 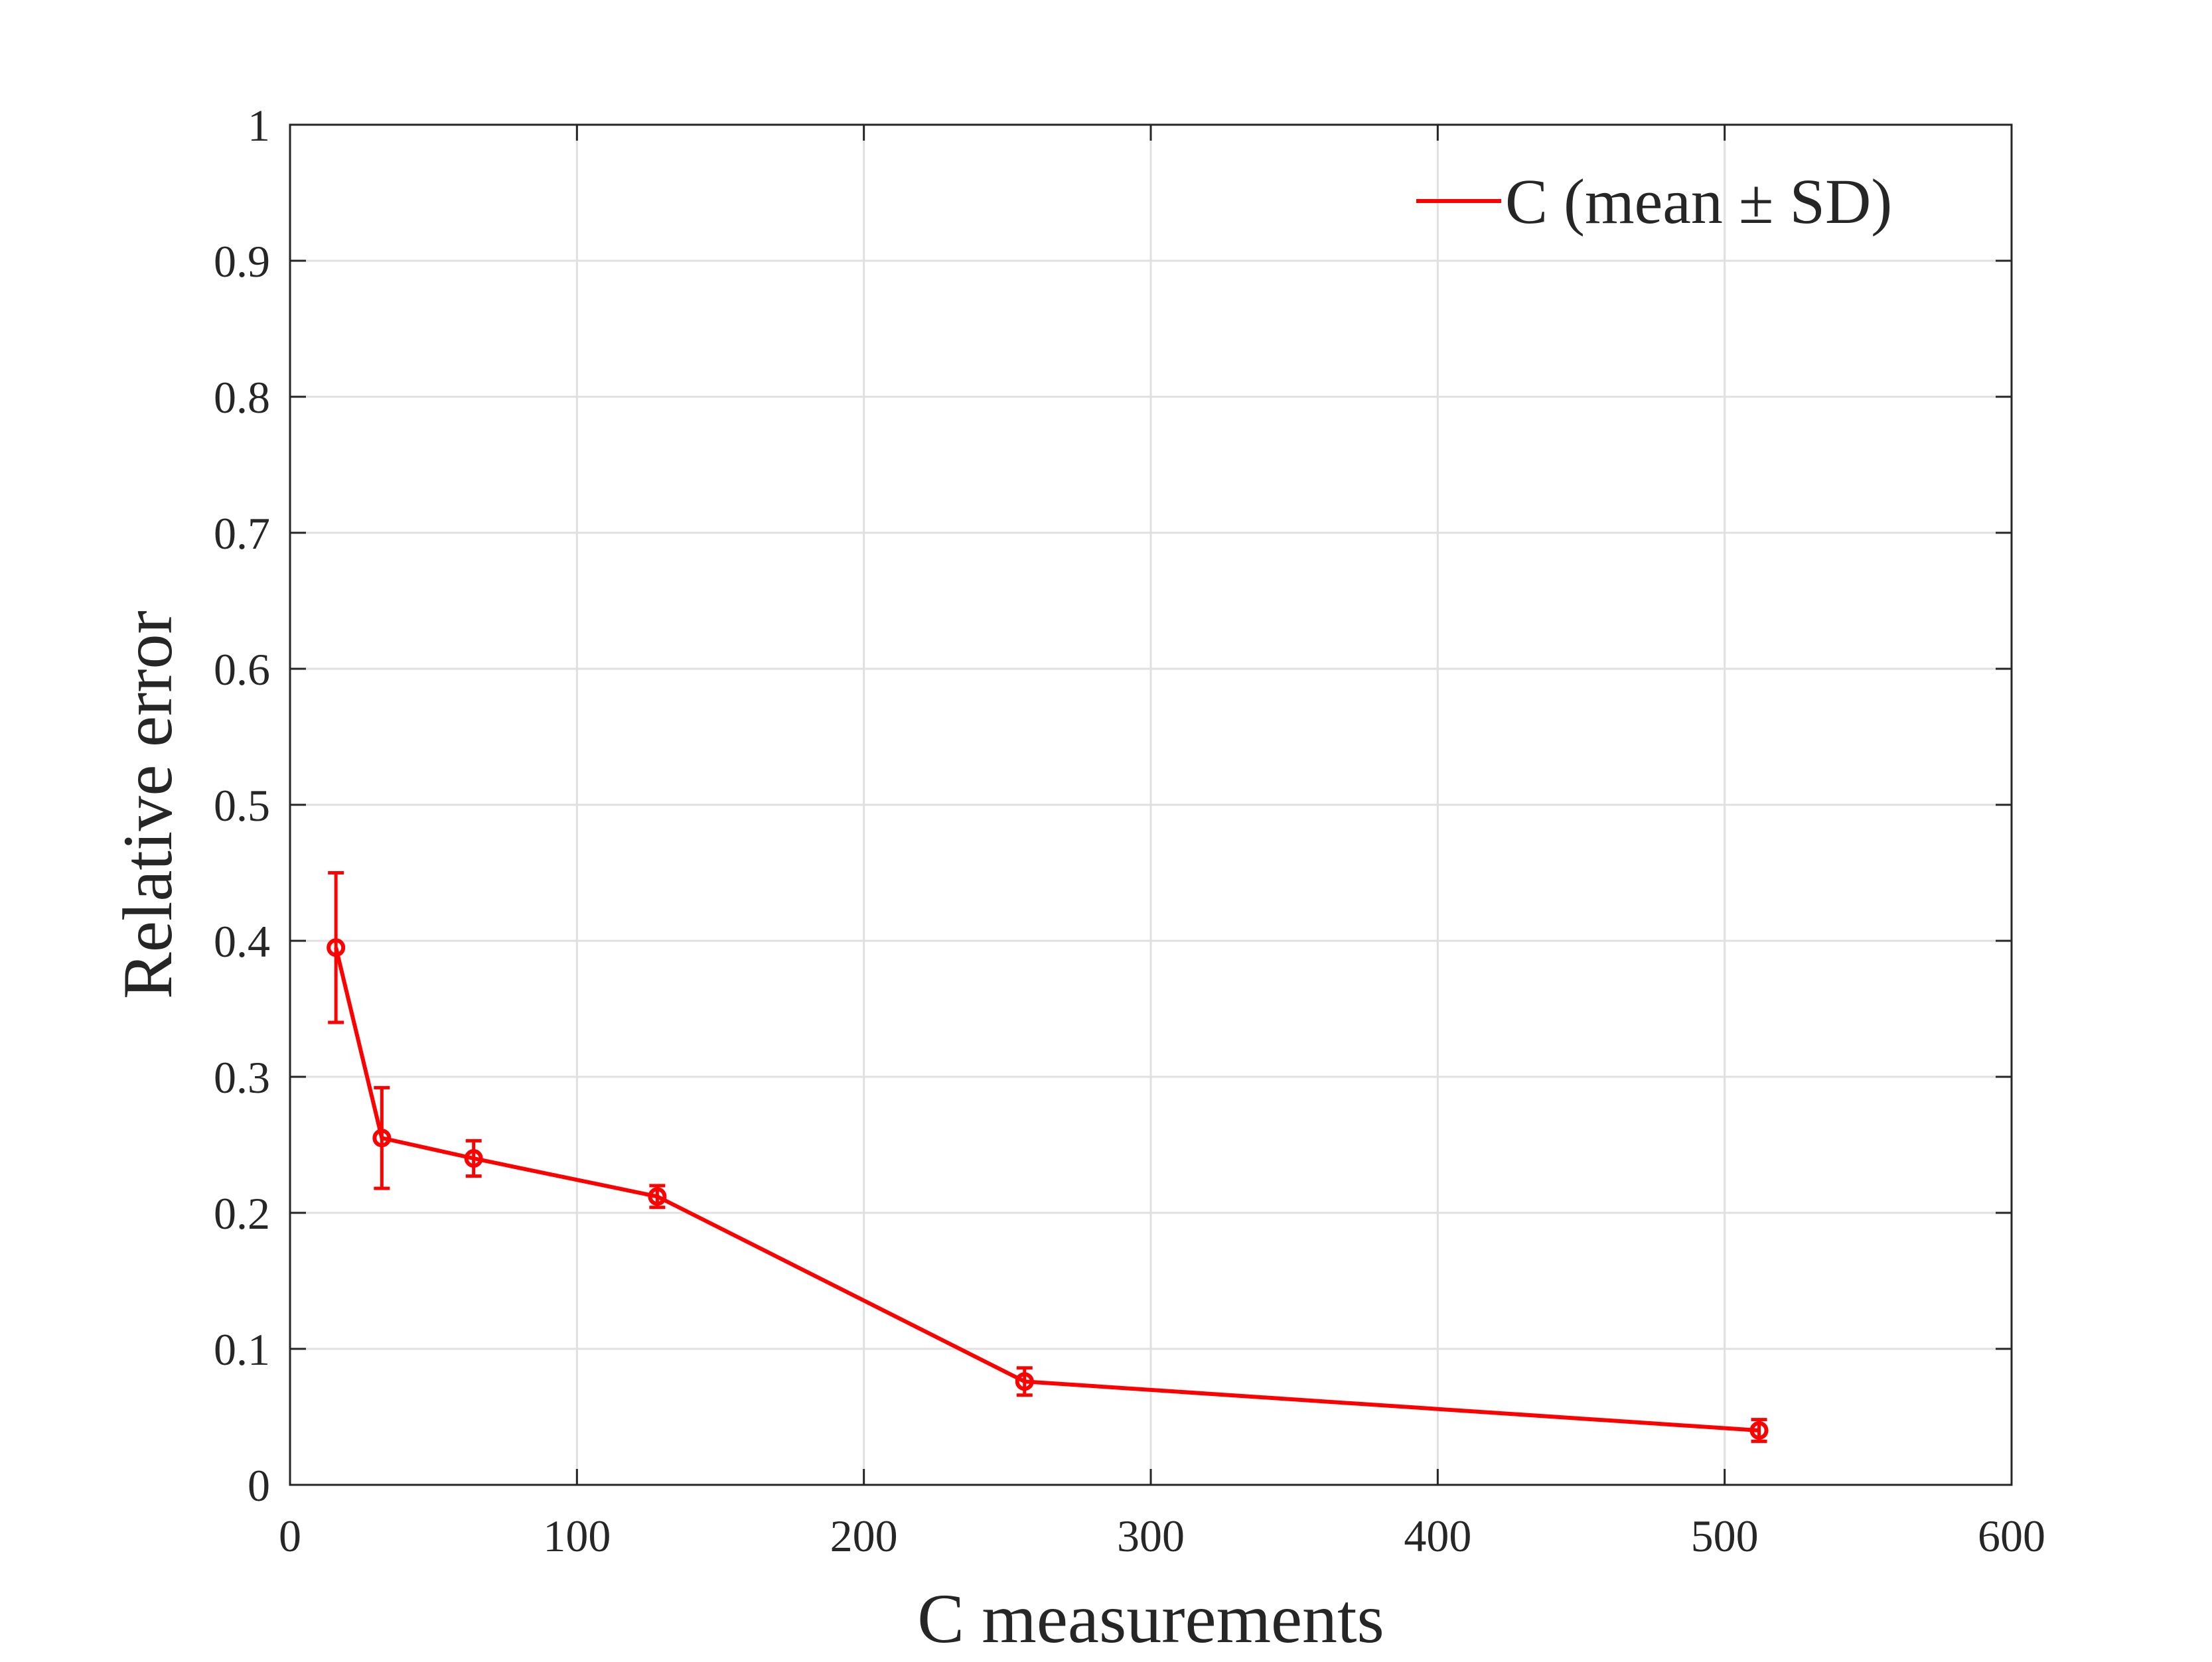 I want to click on x-tick-label: 200, so click(x=864, y=1536).